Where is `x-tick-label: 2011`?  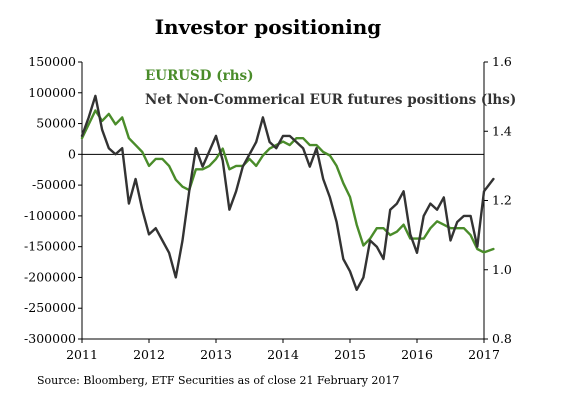 x-tick-label: 2011 is located at coordinates (82, 354).